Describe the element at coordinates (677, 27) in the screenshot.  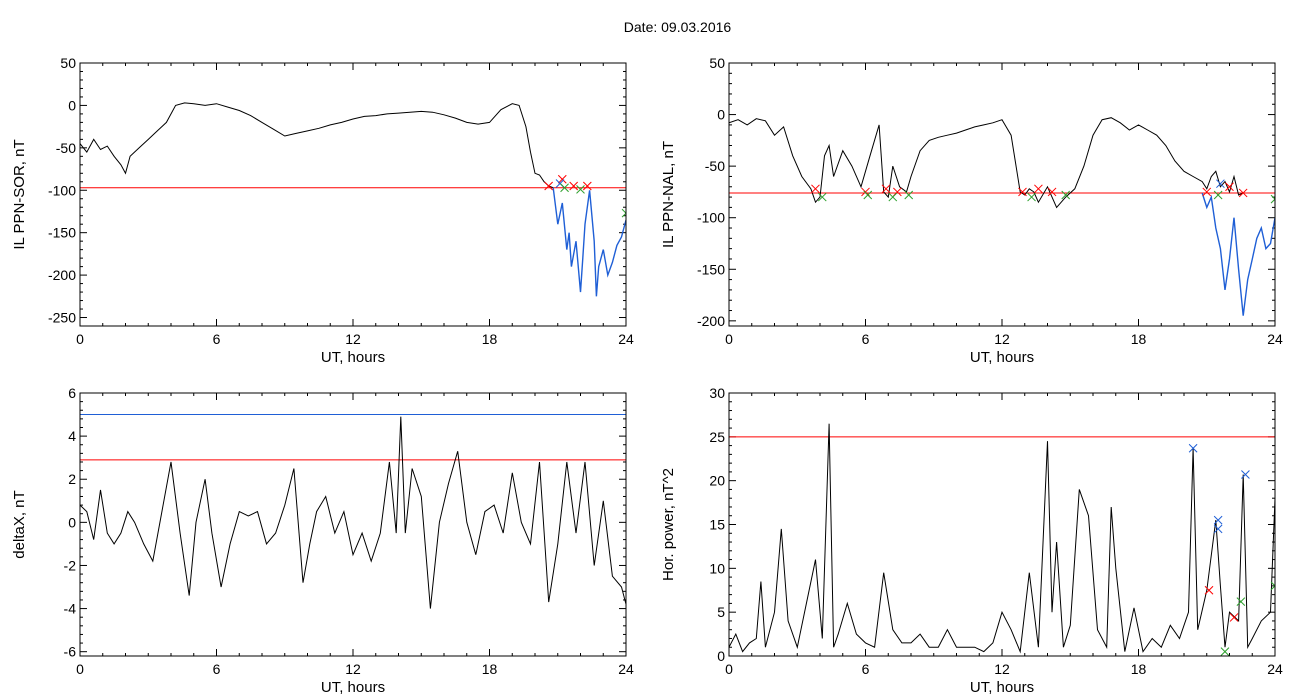
I see `page-title: Date: 09.03.2016` at that location.